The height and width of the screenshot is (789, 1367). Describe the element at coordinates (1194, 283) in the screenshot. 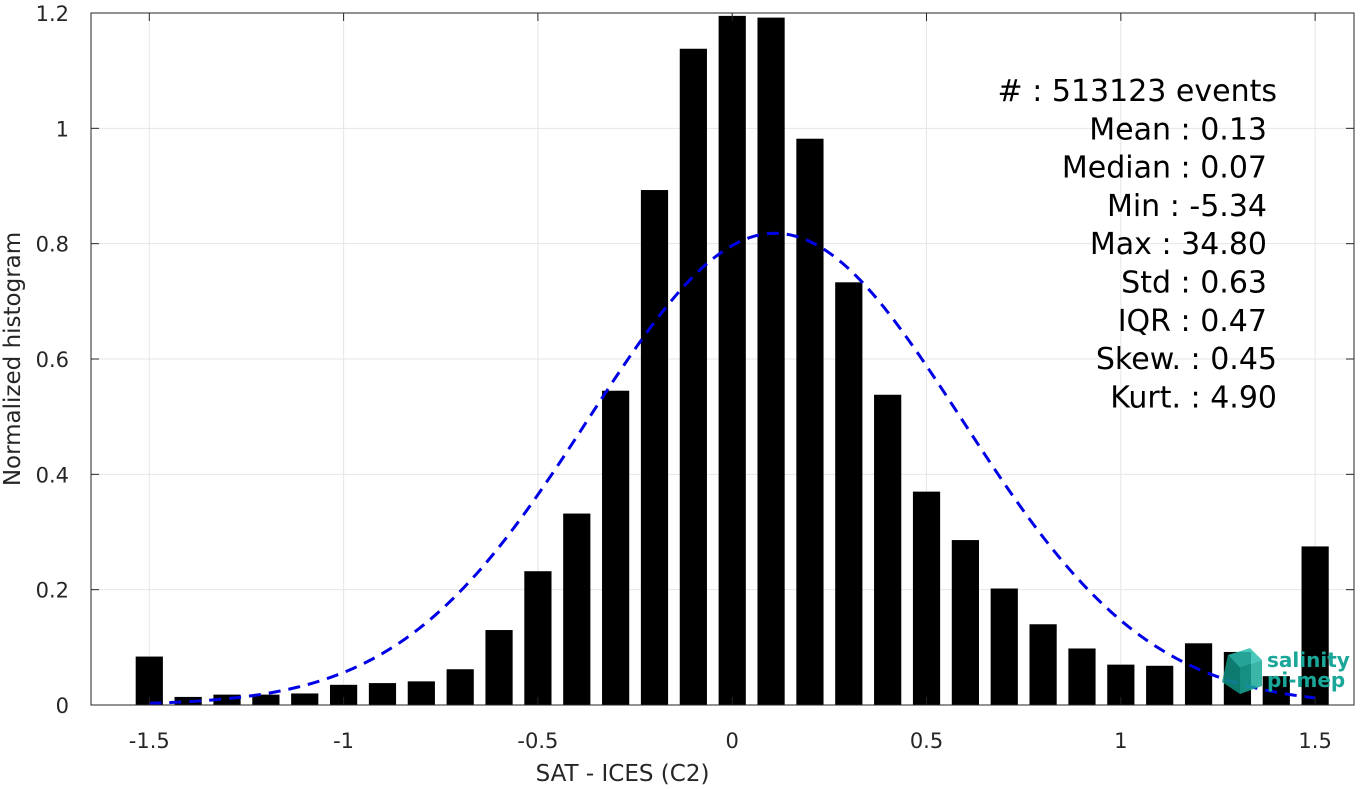

I see `stat-line: Std : 0.63` at that location.